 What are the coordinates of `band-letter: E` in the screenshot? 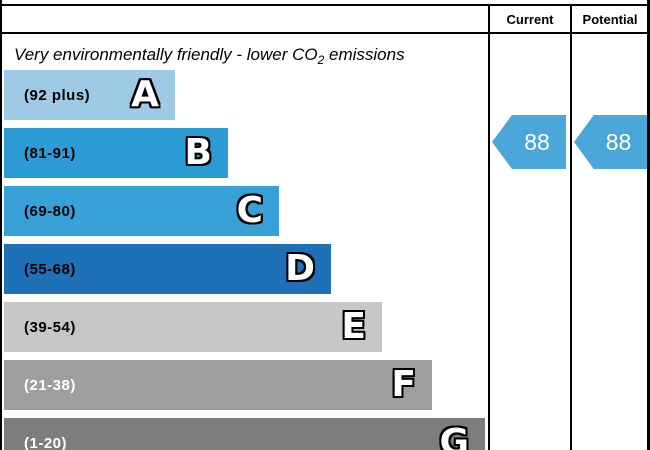 It's located at (353, 326).